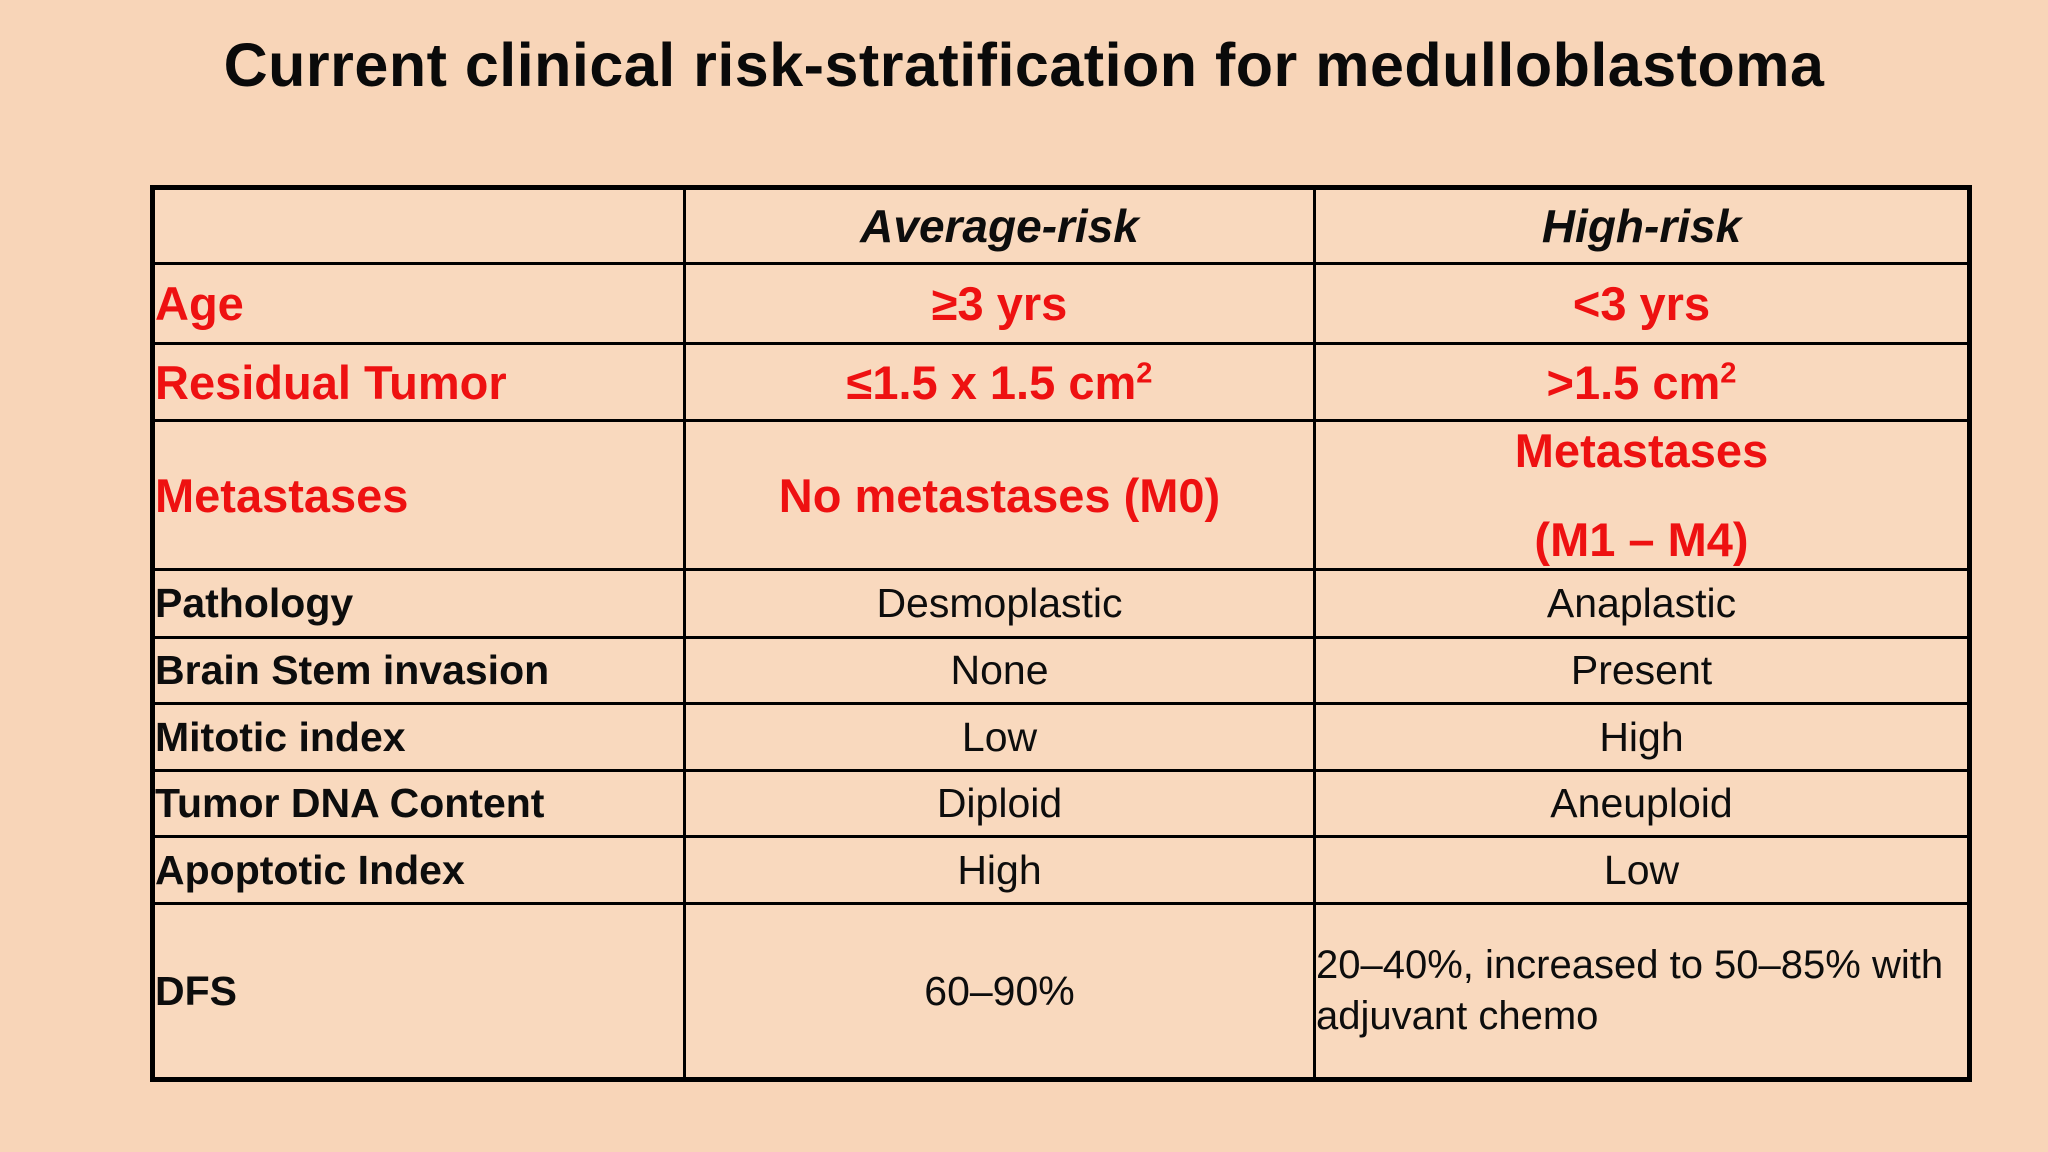  What do you see at coordinates (418, 803) in the screenshot?
I see `row-label-tumor-dna-content: Tumor DNA Content` at bounding box center [418, 803].